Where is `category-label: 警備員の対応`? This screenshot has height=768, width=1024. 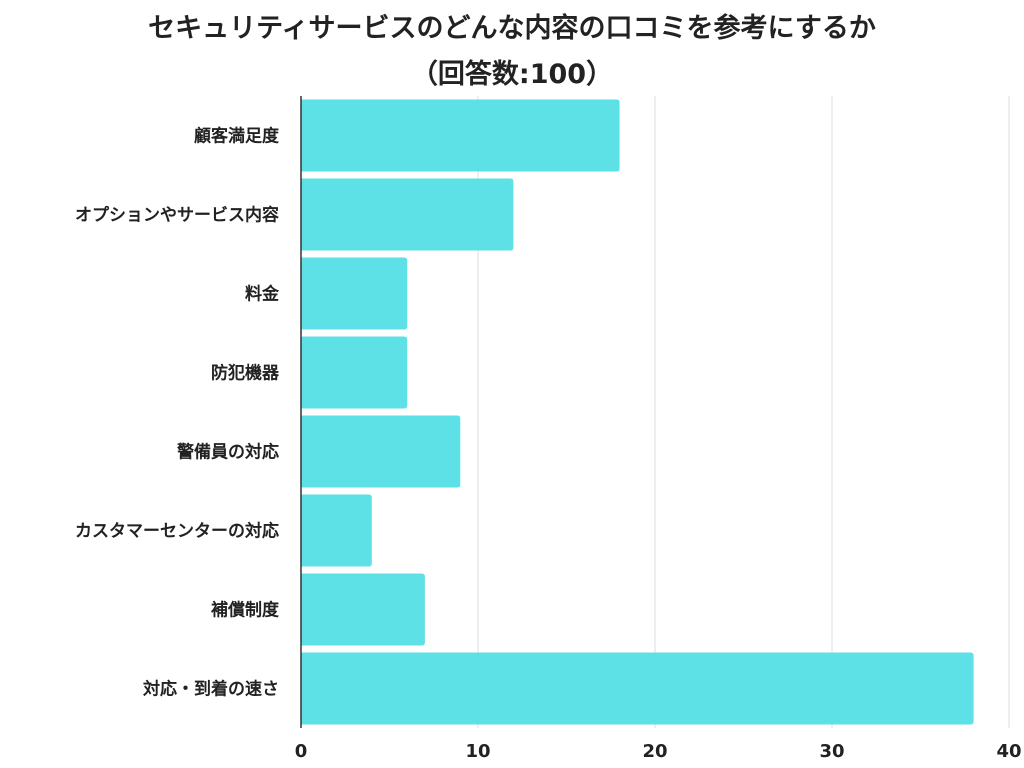
category-label: 警備員の対応 is located at coordinates (227, 452).